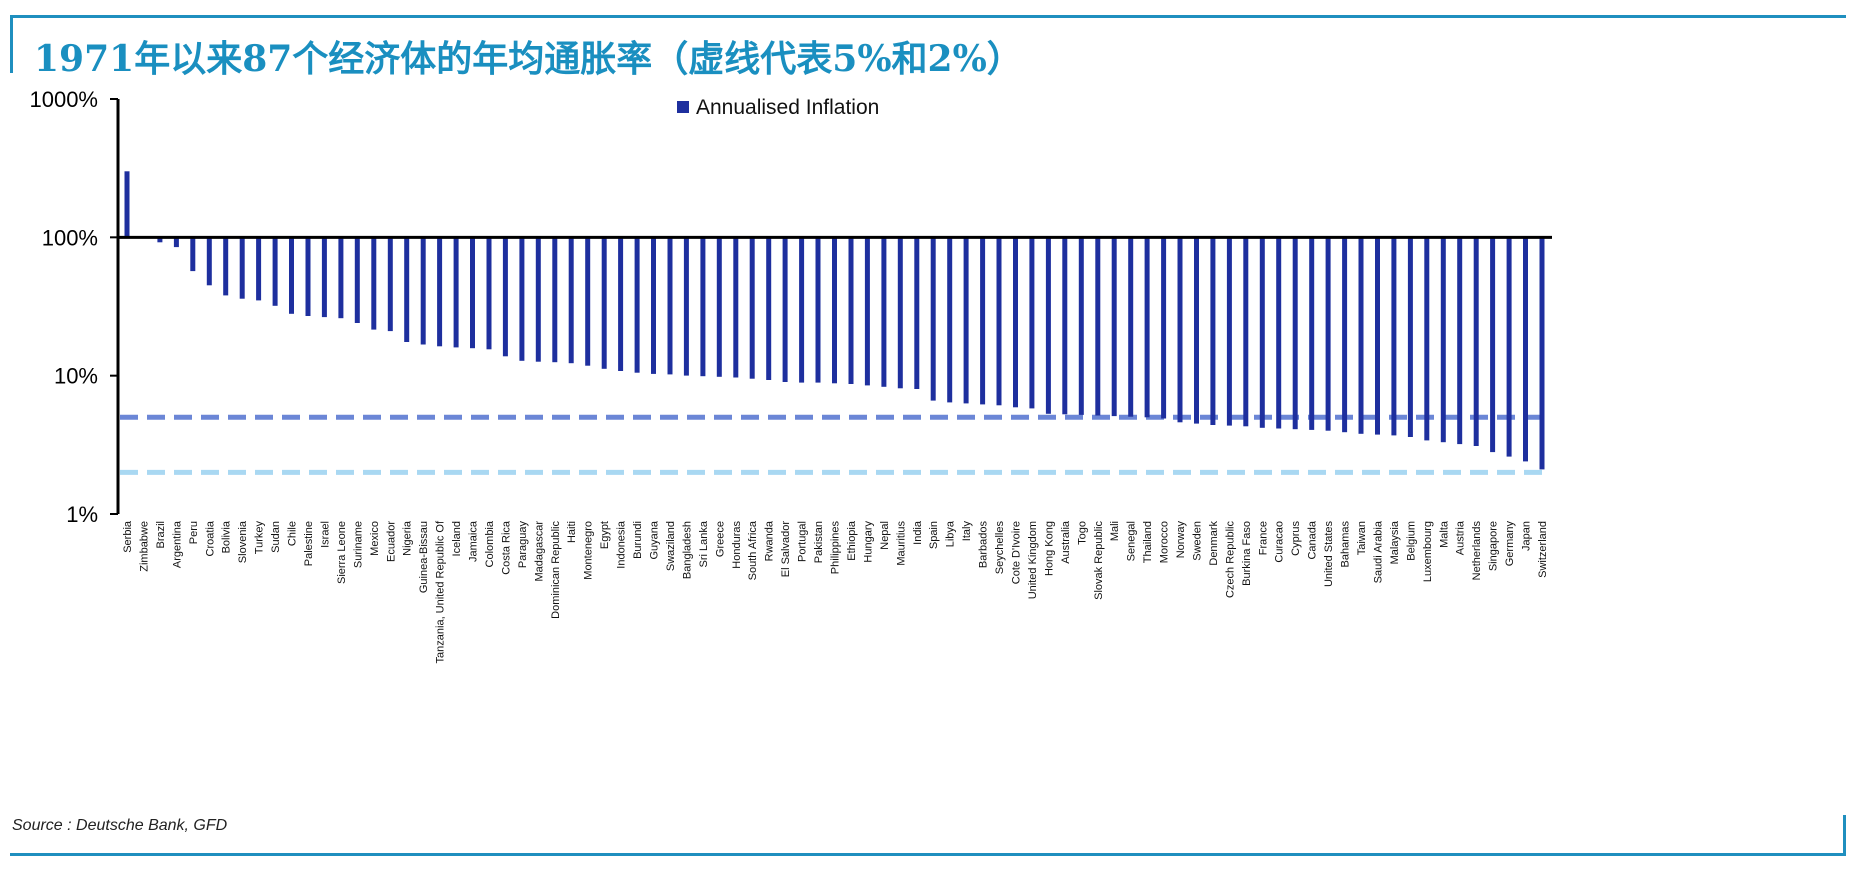 The height and width of the screenshot is (869, 1856). I want to click on x-category-label: Turkey, so click(260, 538).